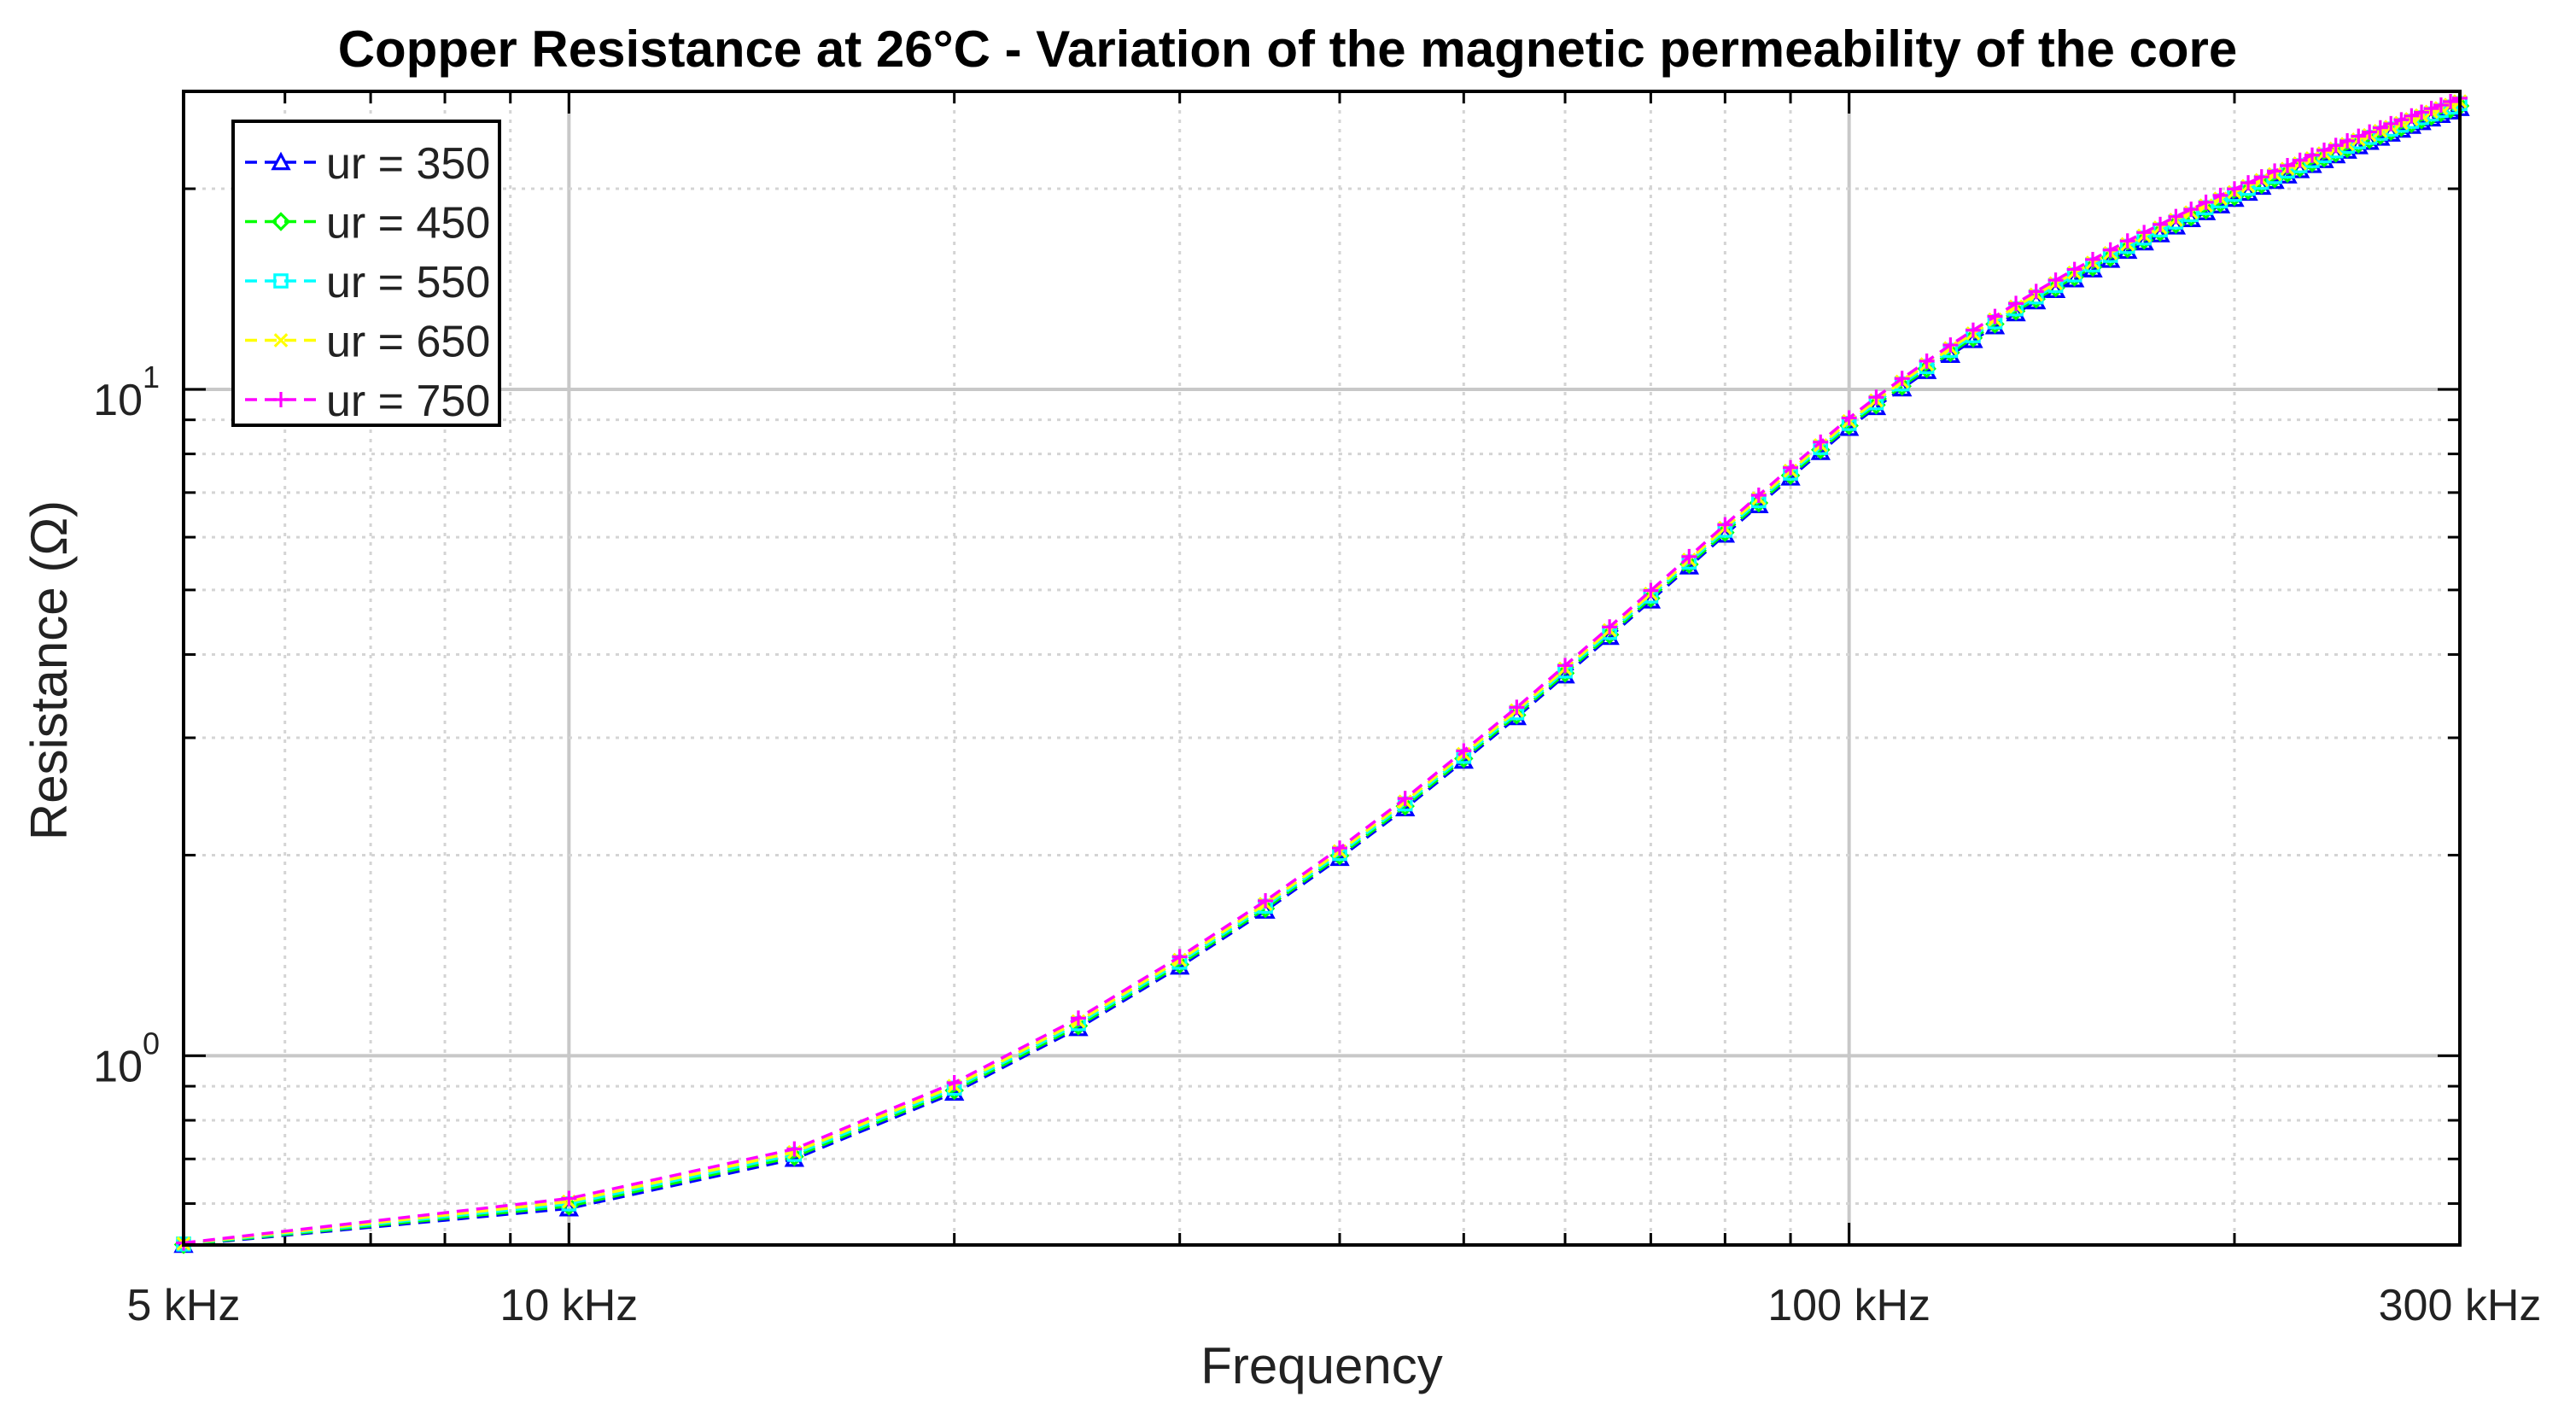  I want to click on y-tick-exponent: 1, so click(151, 376).